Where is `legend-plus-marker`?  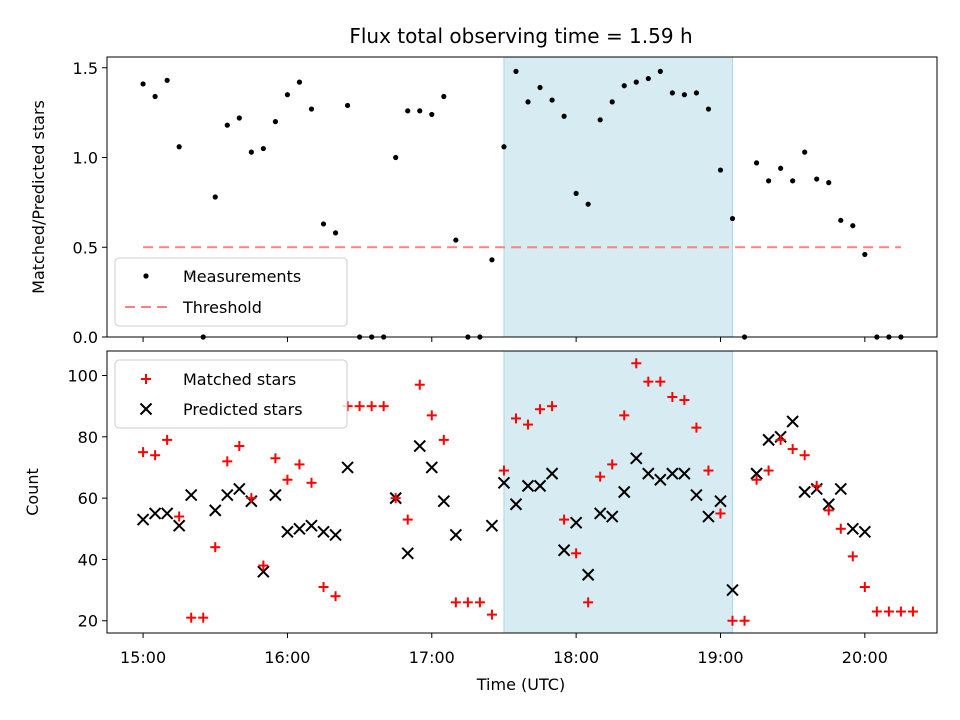
legend-plus-marker is located at coordinates (146, 379).